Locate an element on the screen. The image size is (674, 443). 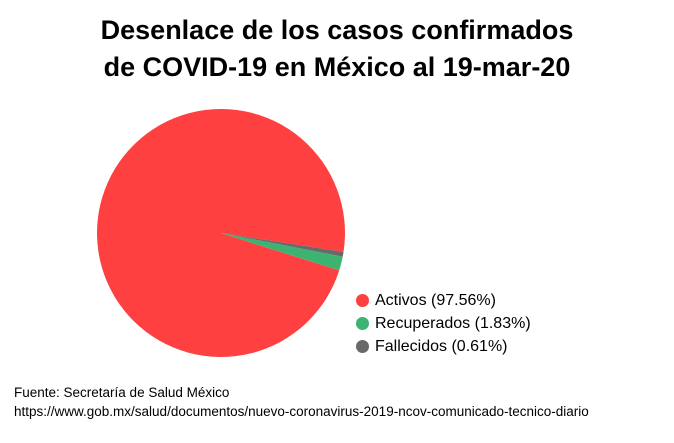
legend-item-0: Activos (97.56%) is located at coordinates (443, 300).